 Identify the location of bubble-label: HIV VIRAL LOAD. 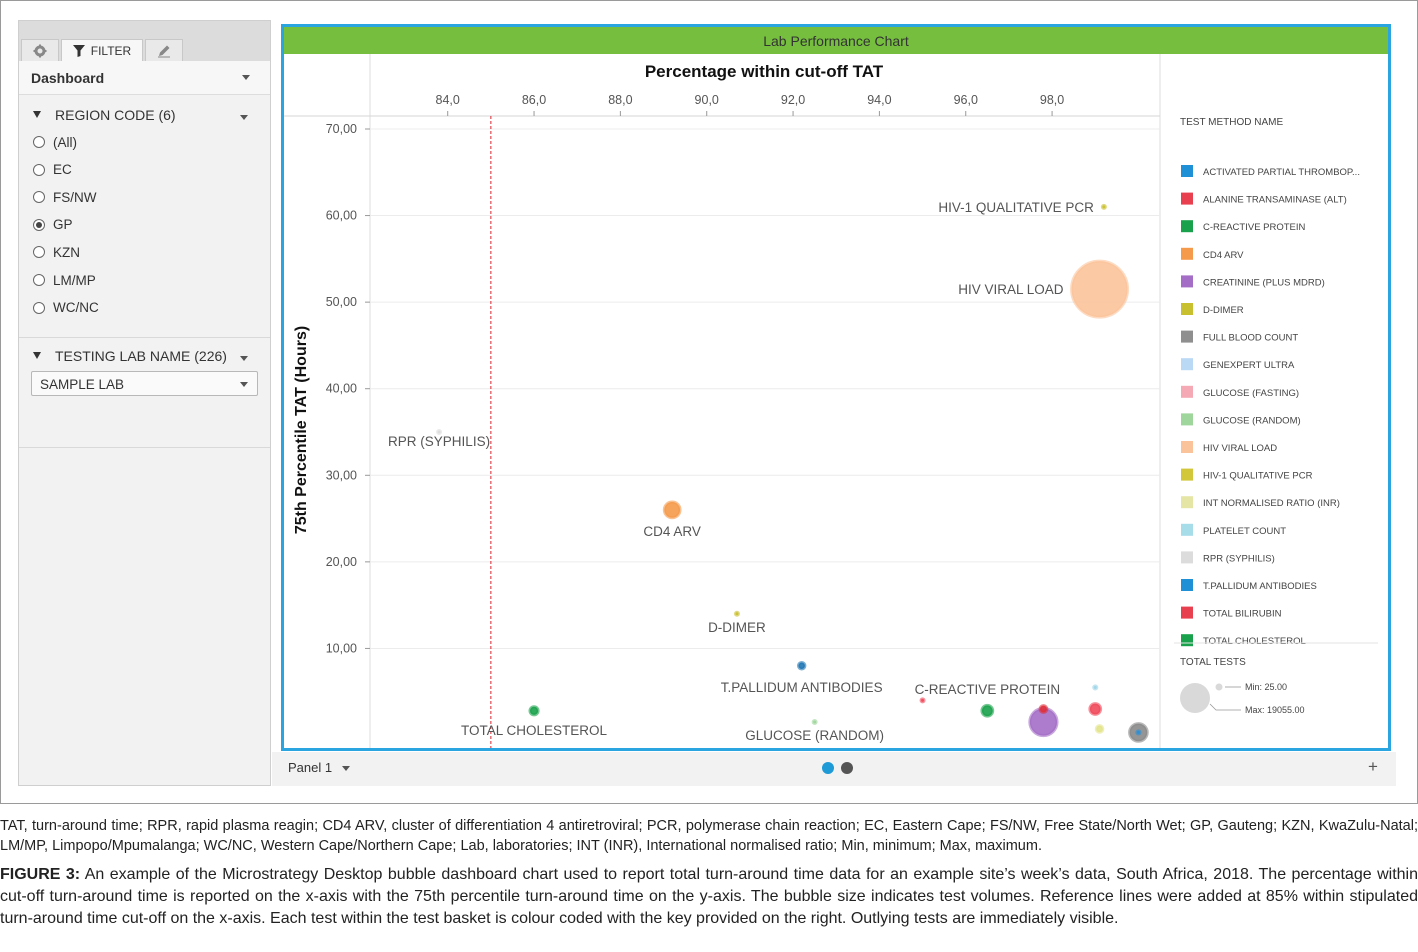
(1011, 289).